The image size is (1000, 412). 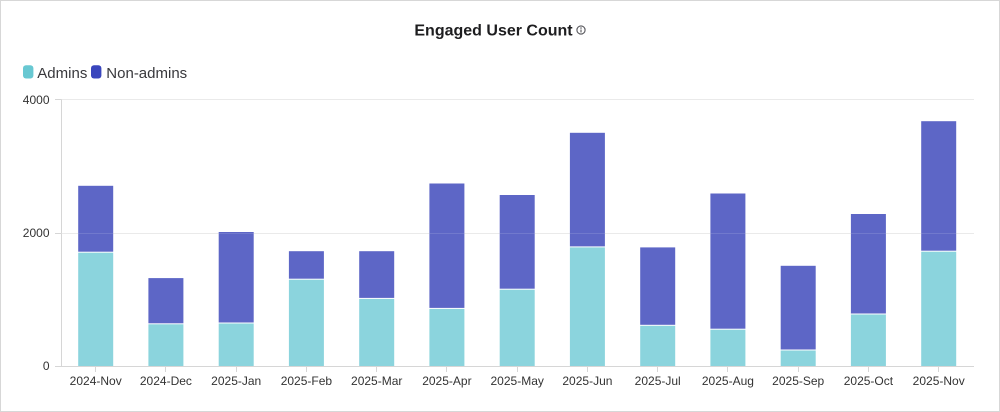 I want to click on svg-text: 2025-May, so click(x=517, y=381).